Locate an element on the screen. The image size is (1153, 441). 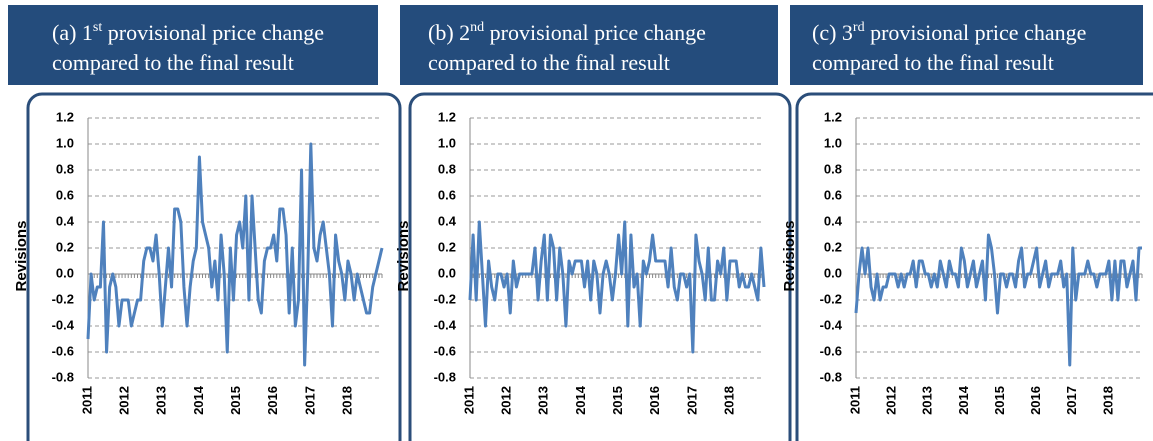
title-sup: rd is located at coordinates (859, 27).